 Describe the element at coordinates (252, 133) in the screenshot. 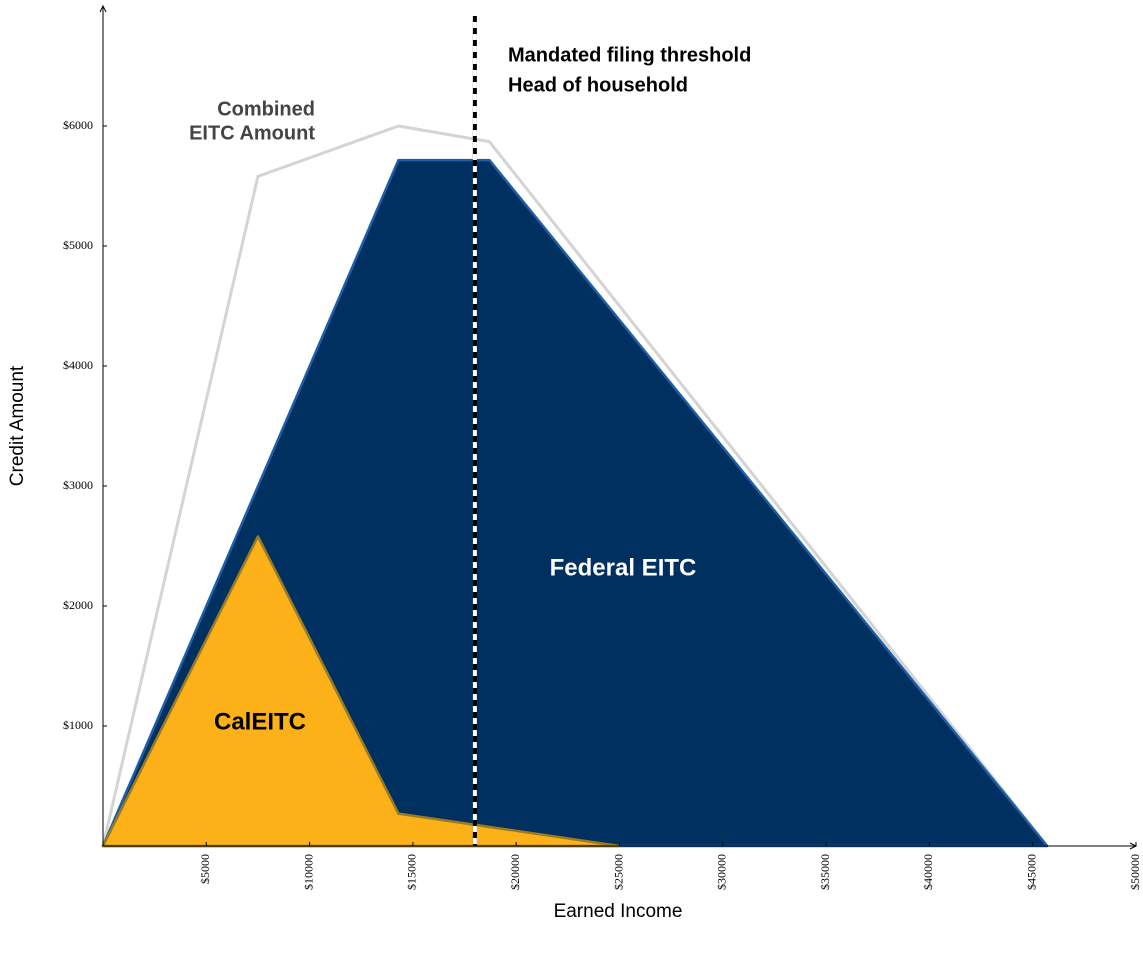

I see `annotation: EITC Amount` at that location.